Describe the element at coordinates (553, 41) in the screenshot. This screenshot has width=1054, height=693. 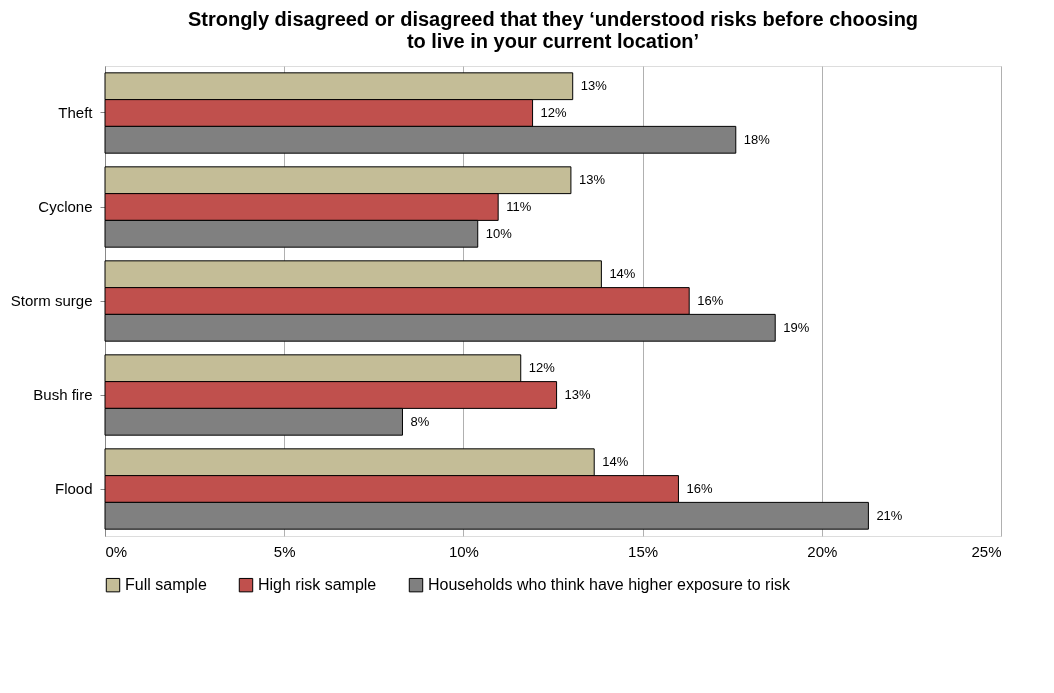
I see `text: to live in your current location’` at that location.